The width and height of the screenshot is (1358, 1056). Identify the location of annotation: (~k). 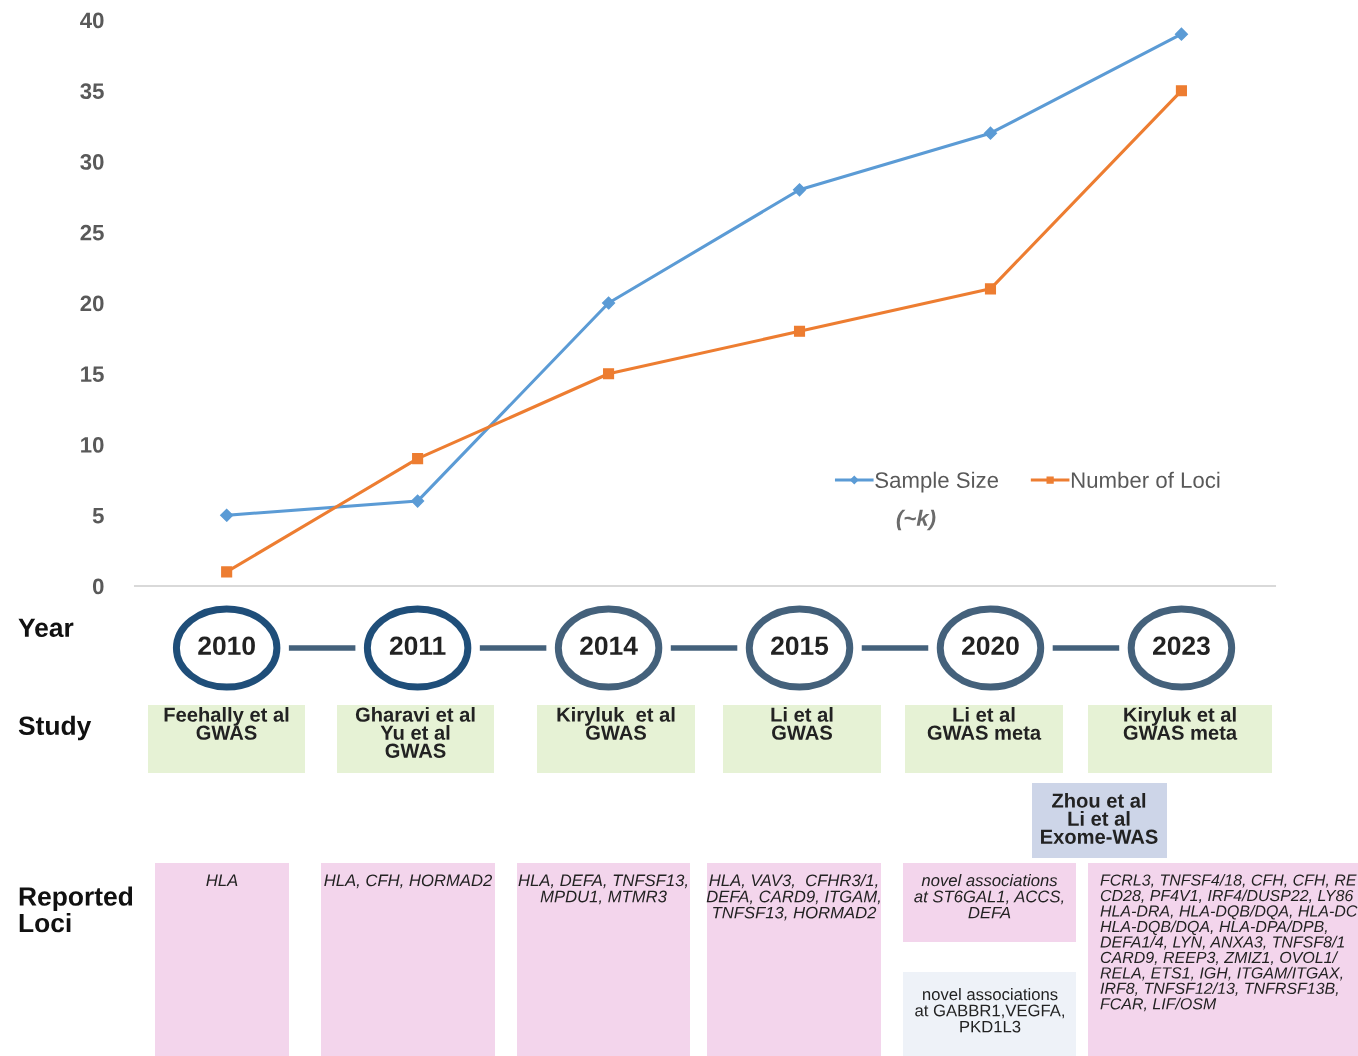
(916, 520).